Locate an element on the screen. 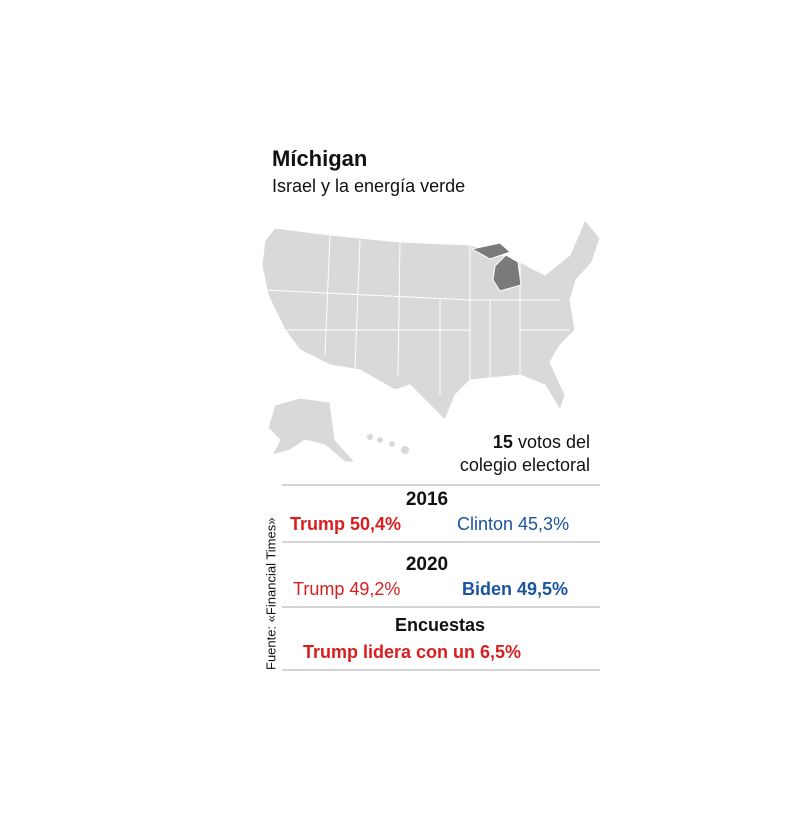  democrat-result: Clinton 45,3% is located at coordinates (513, 524).